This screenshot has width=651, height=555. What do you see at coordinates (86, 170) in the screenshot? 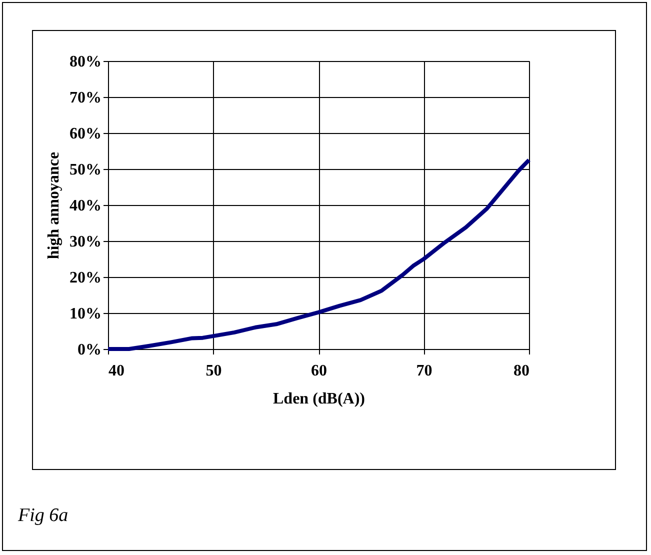
I see `y-tick-label: 50%` at bounding box center [86, 170].